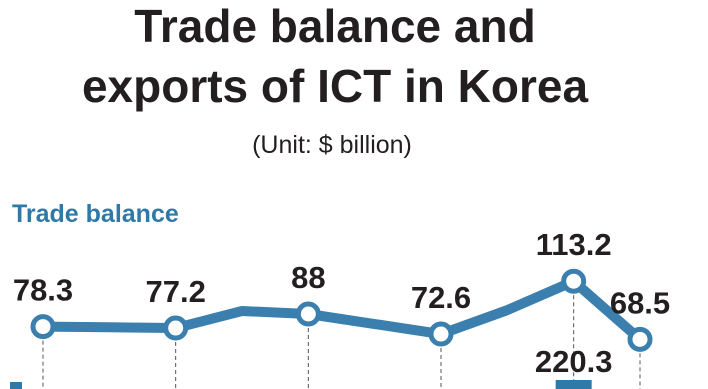 The height and width of the screenshot is (389, 708). I want to click on data-label: 77.2, so click(175, 291).